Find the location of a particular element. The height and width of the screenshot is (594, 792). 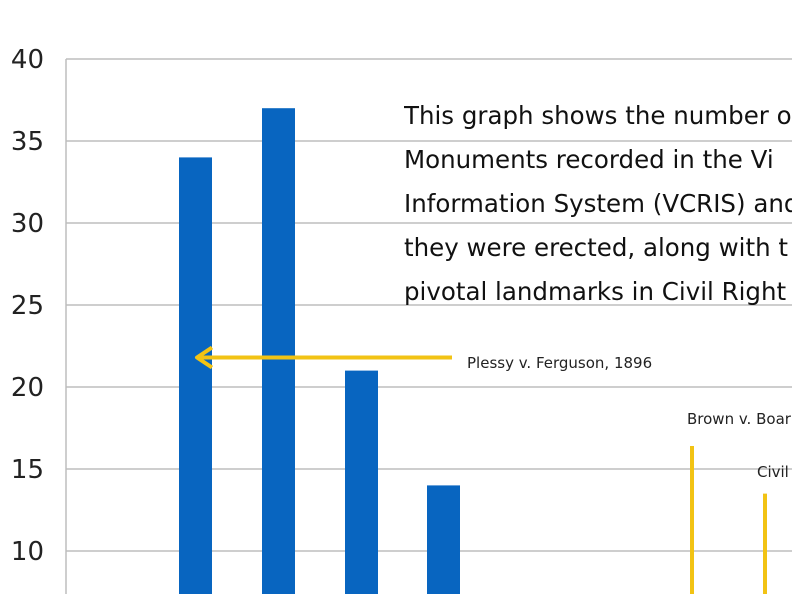

caption-line: Monuments recorded in the Vi is located at coordinates (589, 159).